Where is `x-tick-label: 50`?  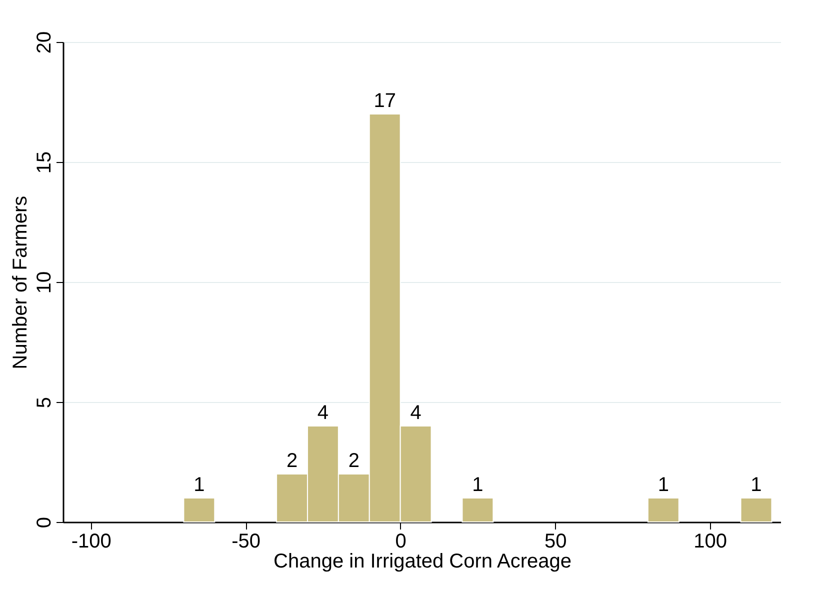
x-tick-label: 50 is located at coordinates (555, 541).